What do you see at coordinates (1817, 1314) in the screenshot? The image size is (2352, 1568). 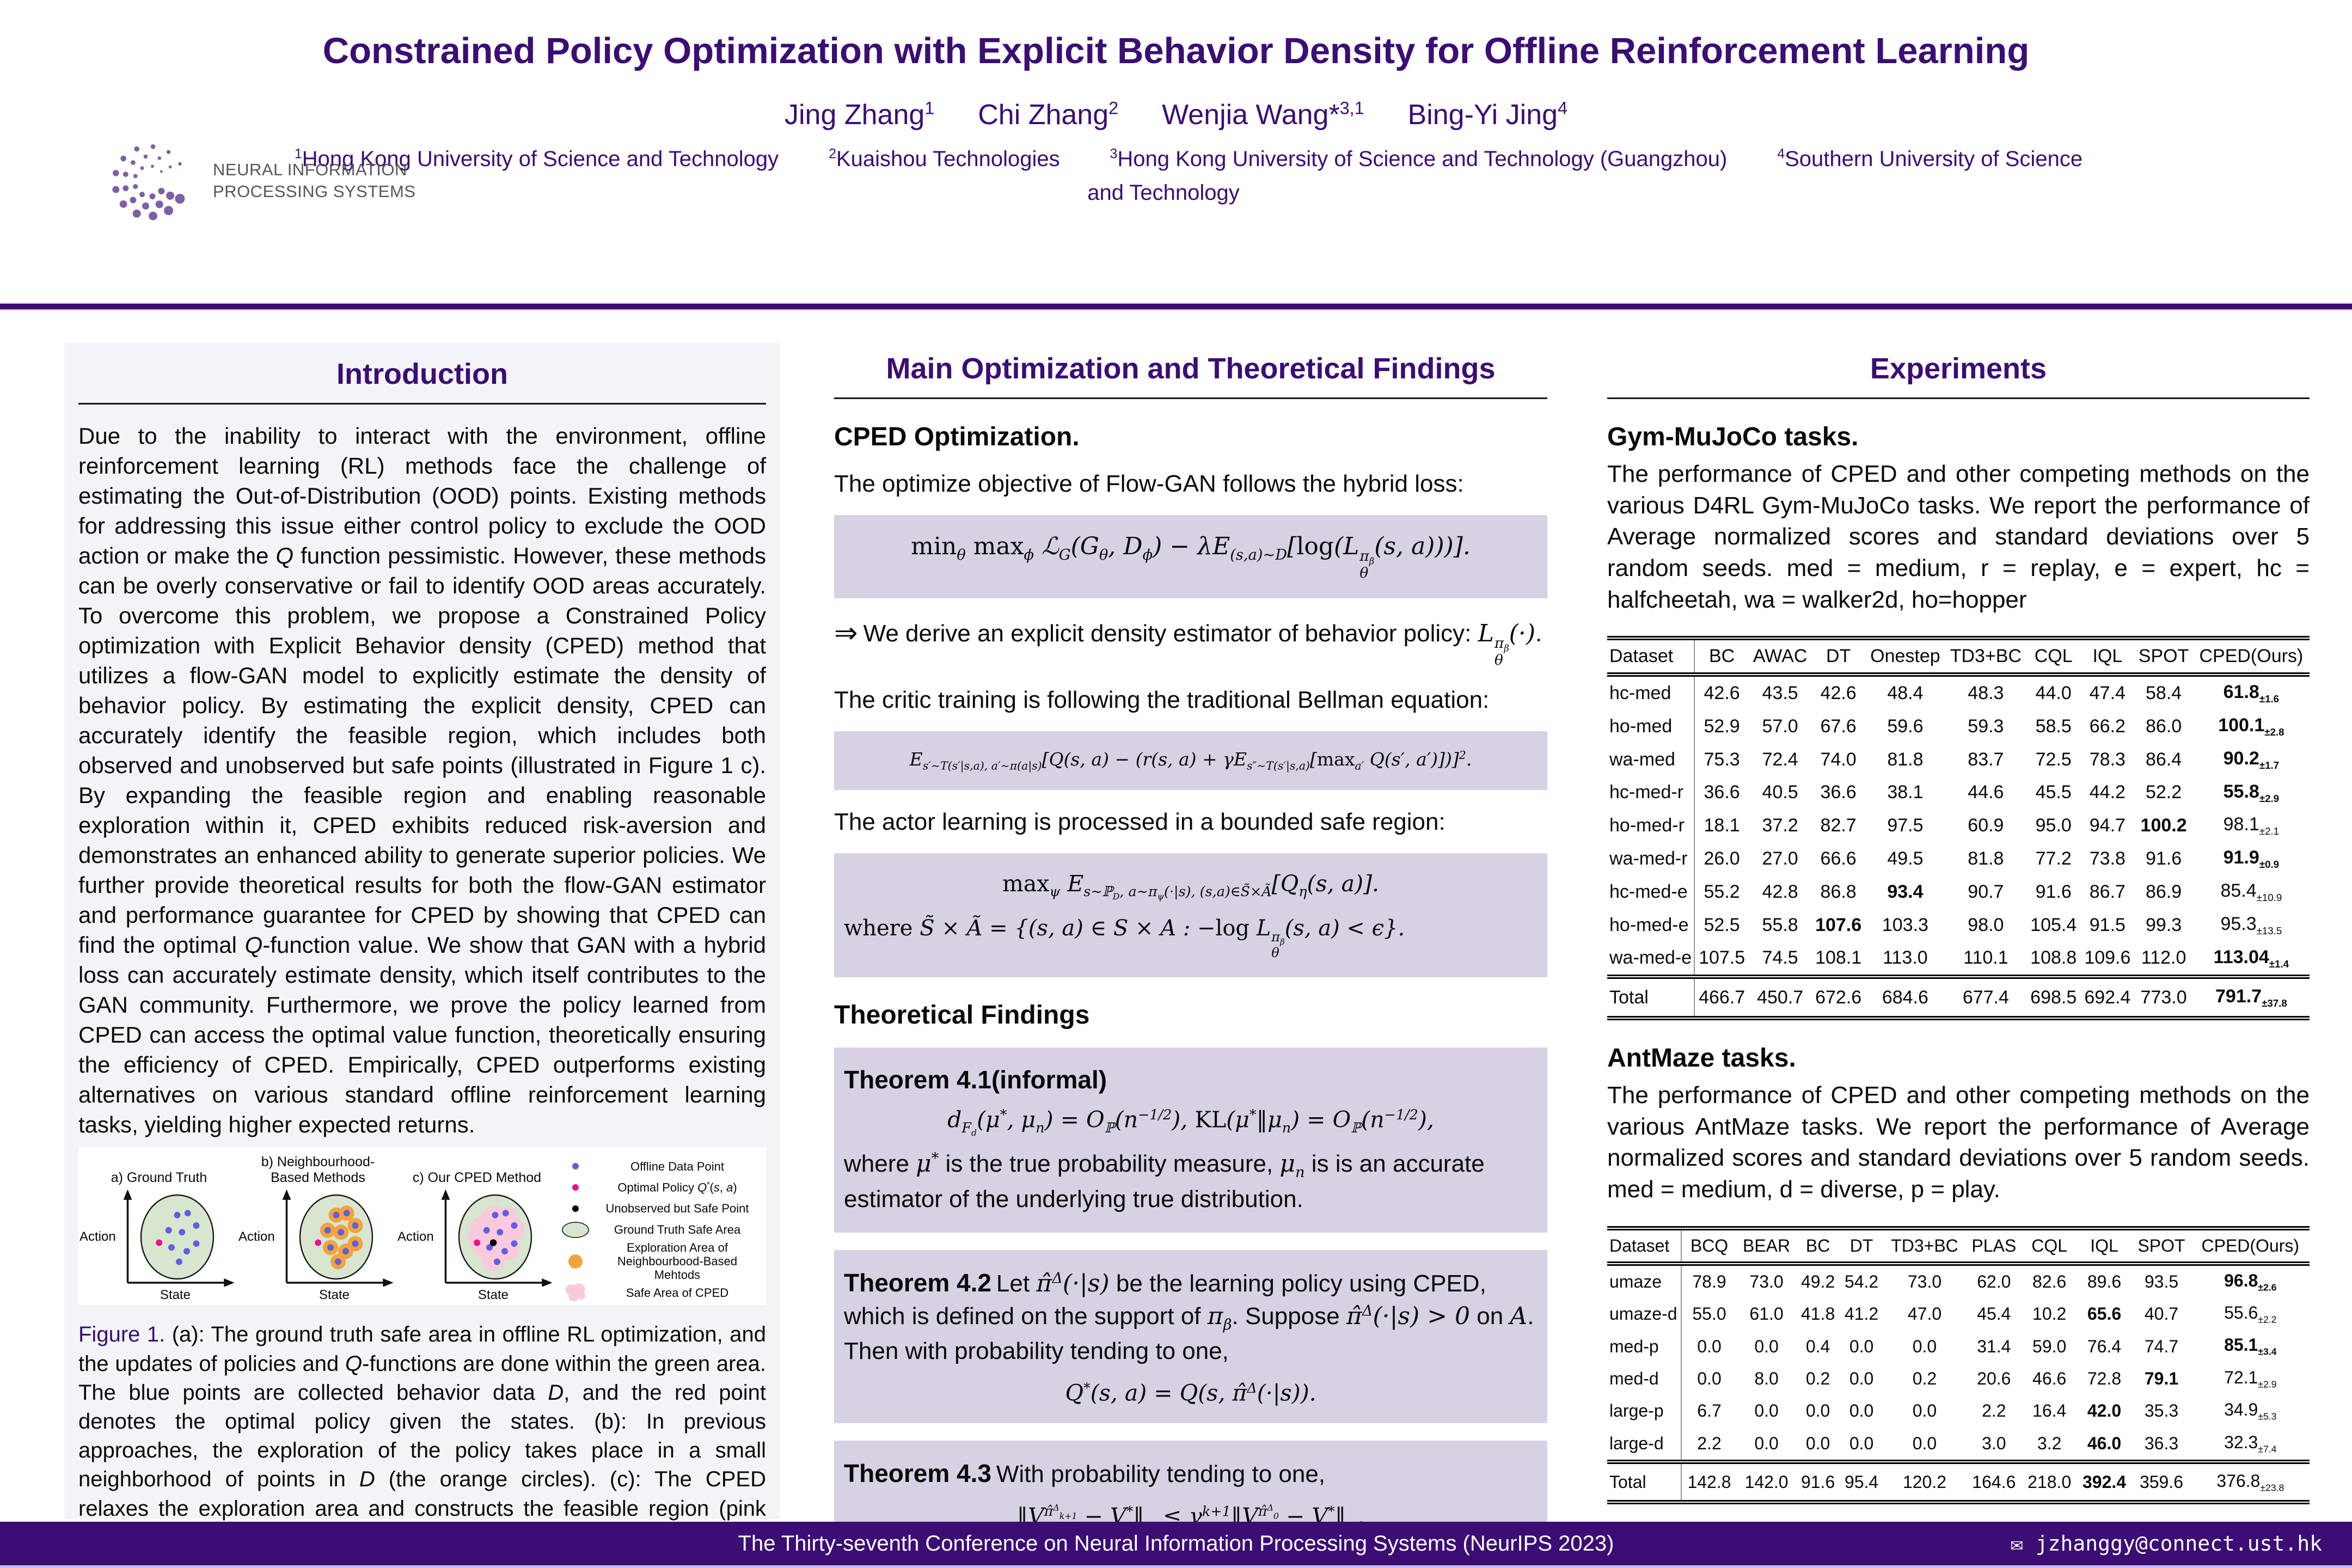 I see `score-cell: 41.8` at bounding box center [1817, 1314].